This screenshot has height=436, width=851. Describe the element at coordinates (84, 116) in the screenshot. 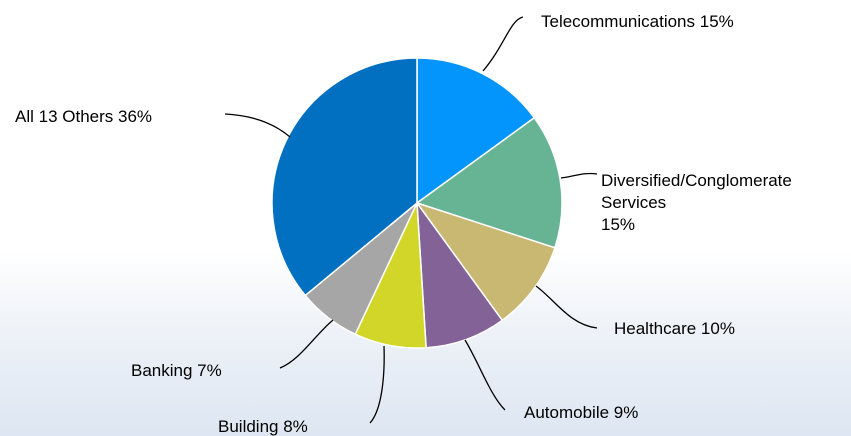

I see `slice-label-all-others: All 13 Others 36%` at that location.